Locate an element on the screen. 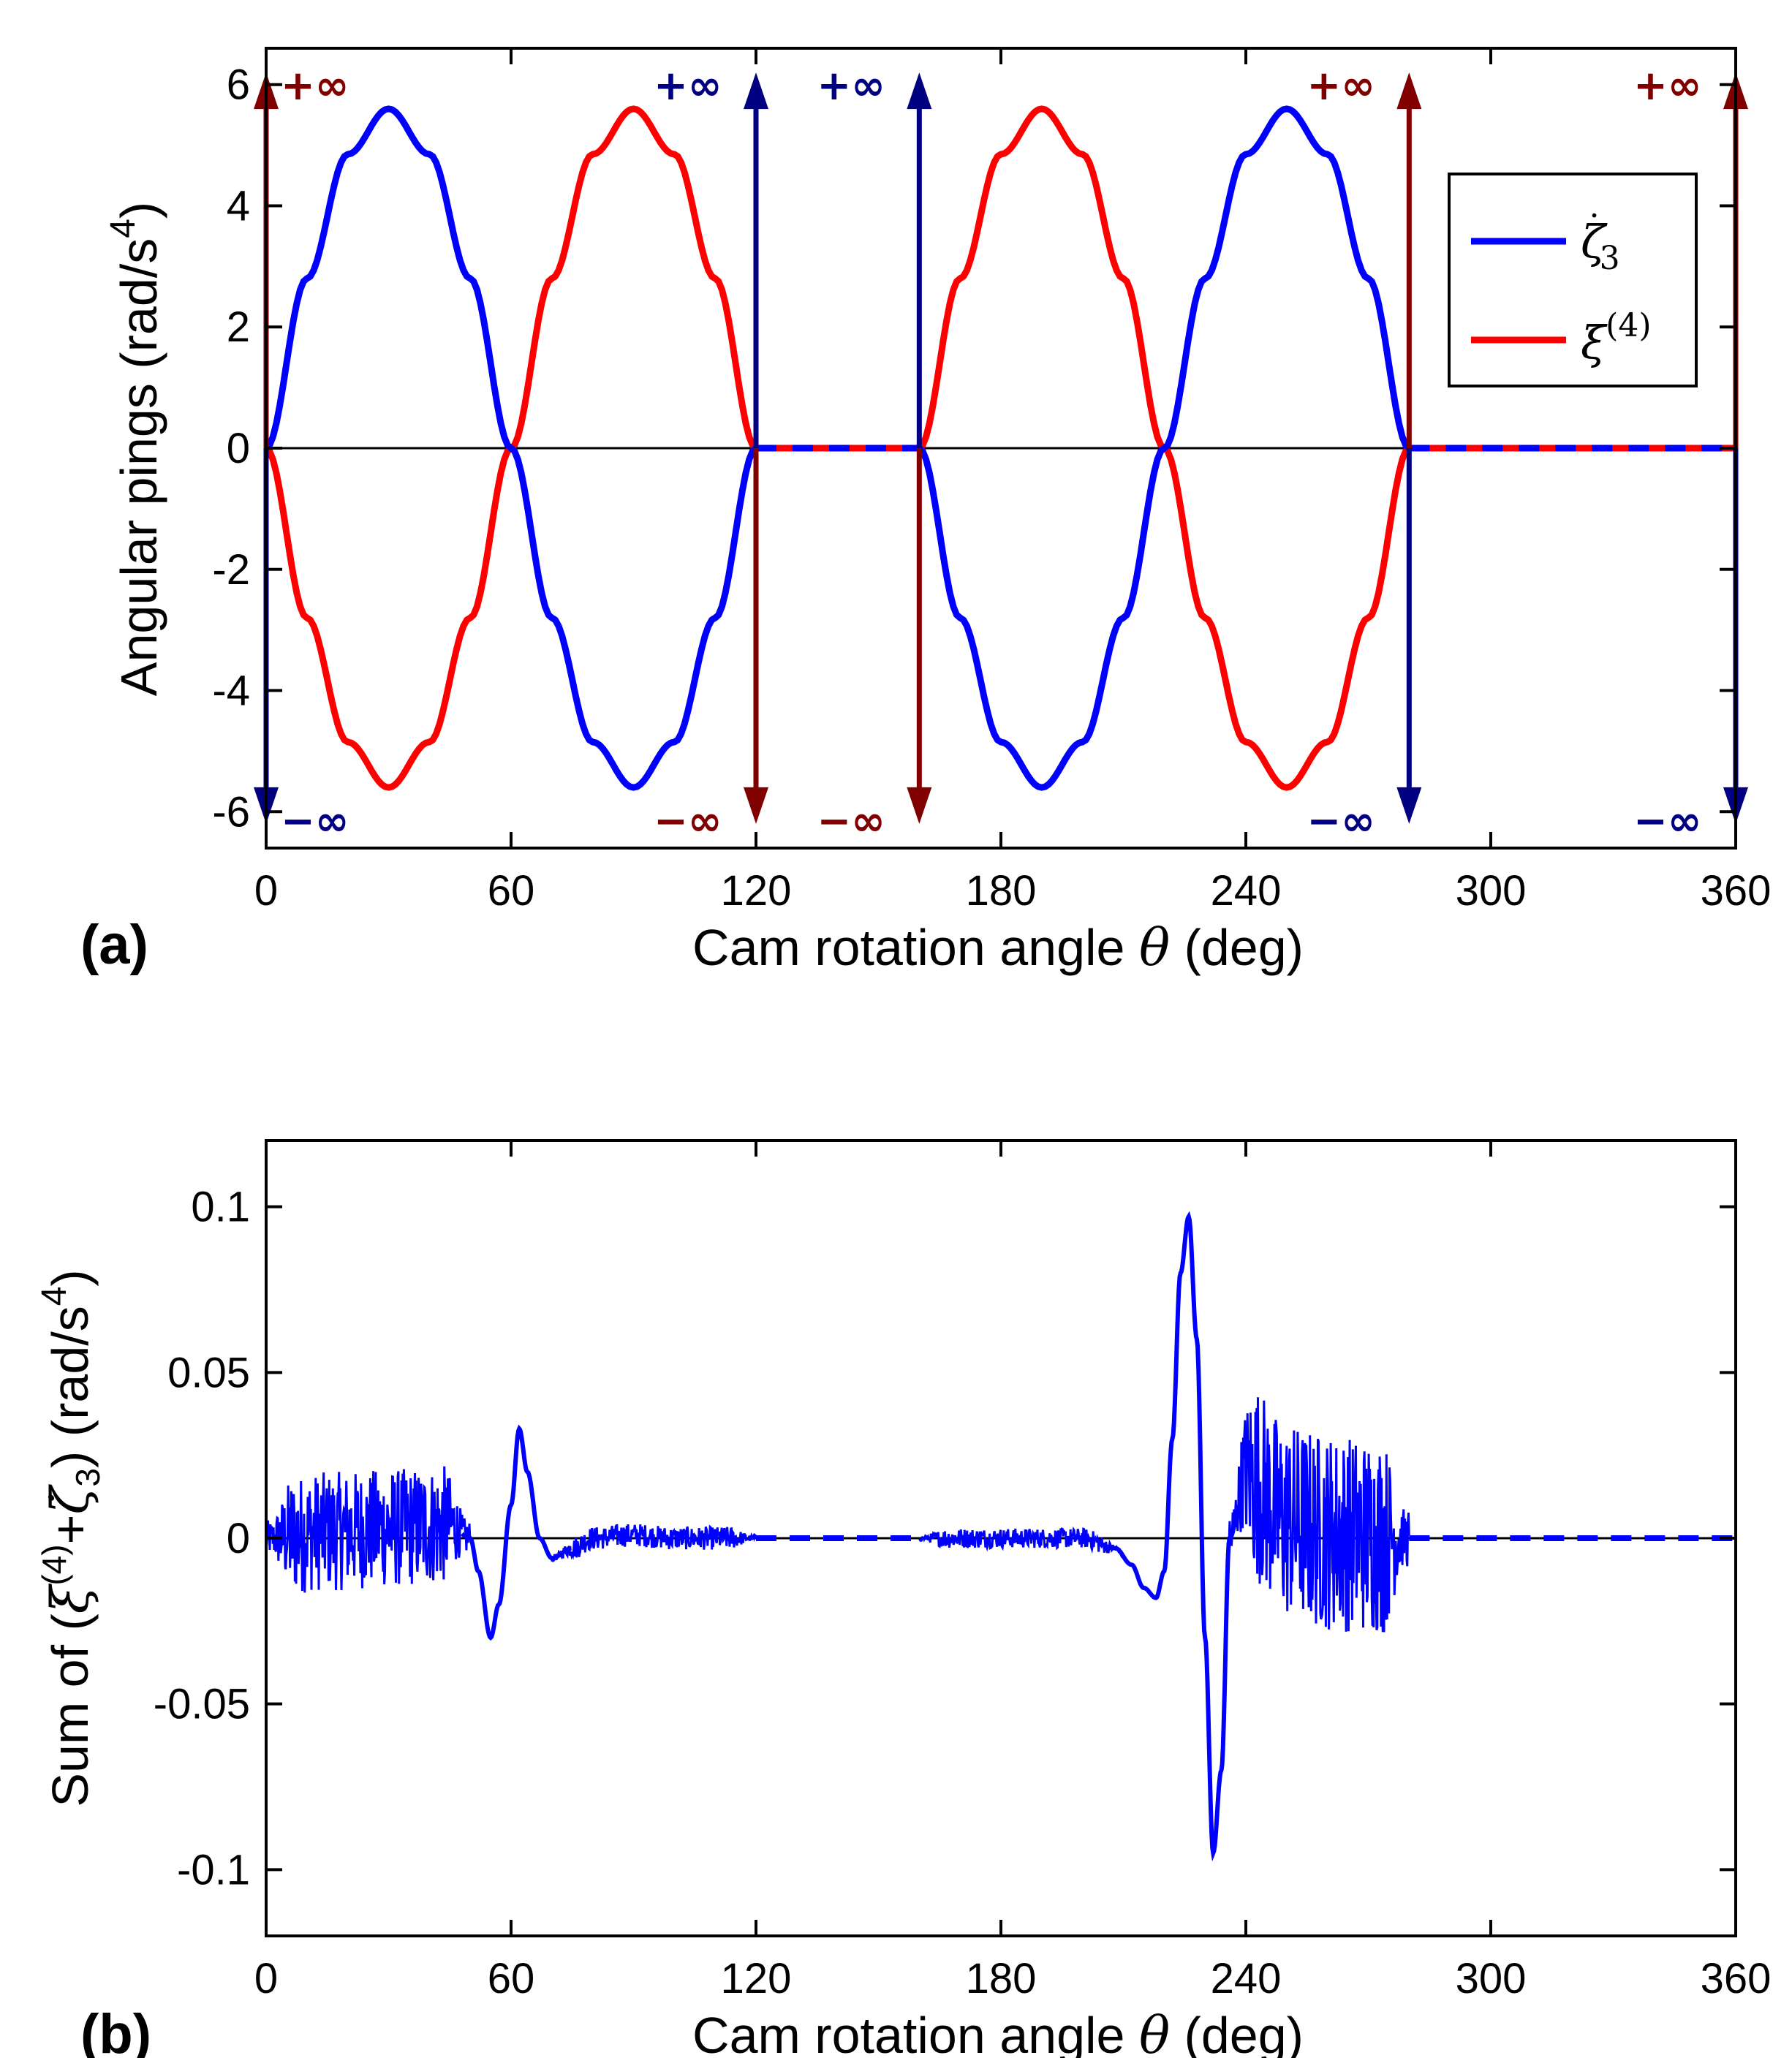  panel-b-x-tick-label: 300 is located at coordinates (1491, 1978).